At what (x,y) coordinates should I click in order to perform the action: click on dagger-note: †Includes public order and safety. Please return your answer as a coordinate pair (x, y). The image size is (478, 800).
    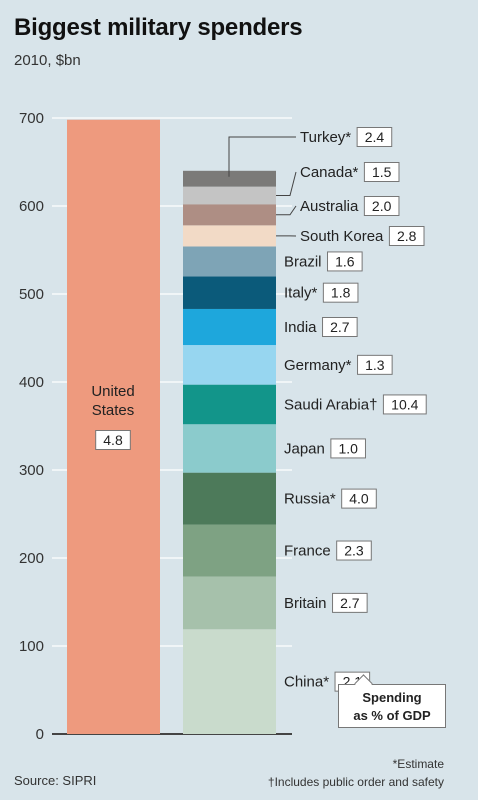
    Looking at the image, I should click on (355, 782).